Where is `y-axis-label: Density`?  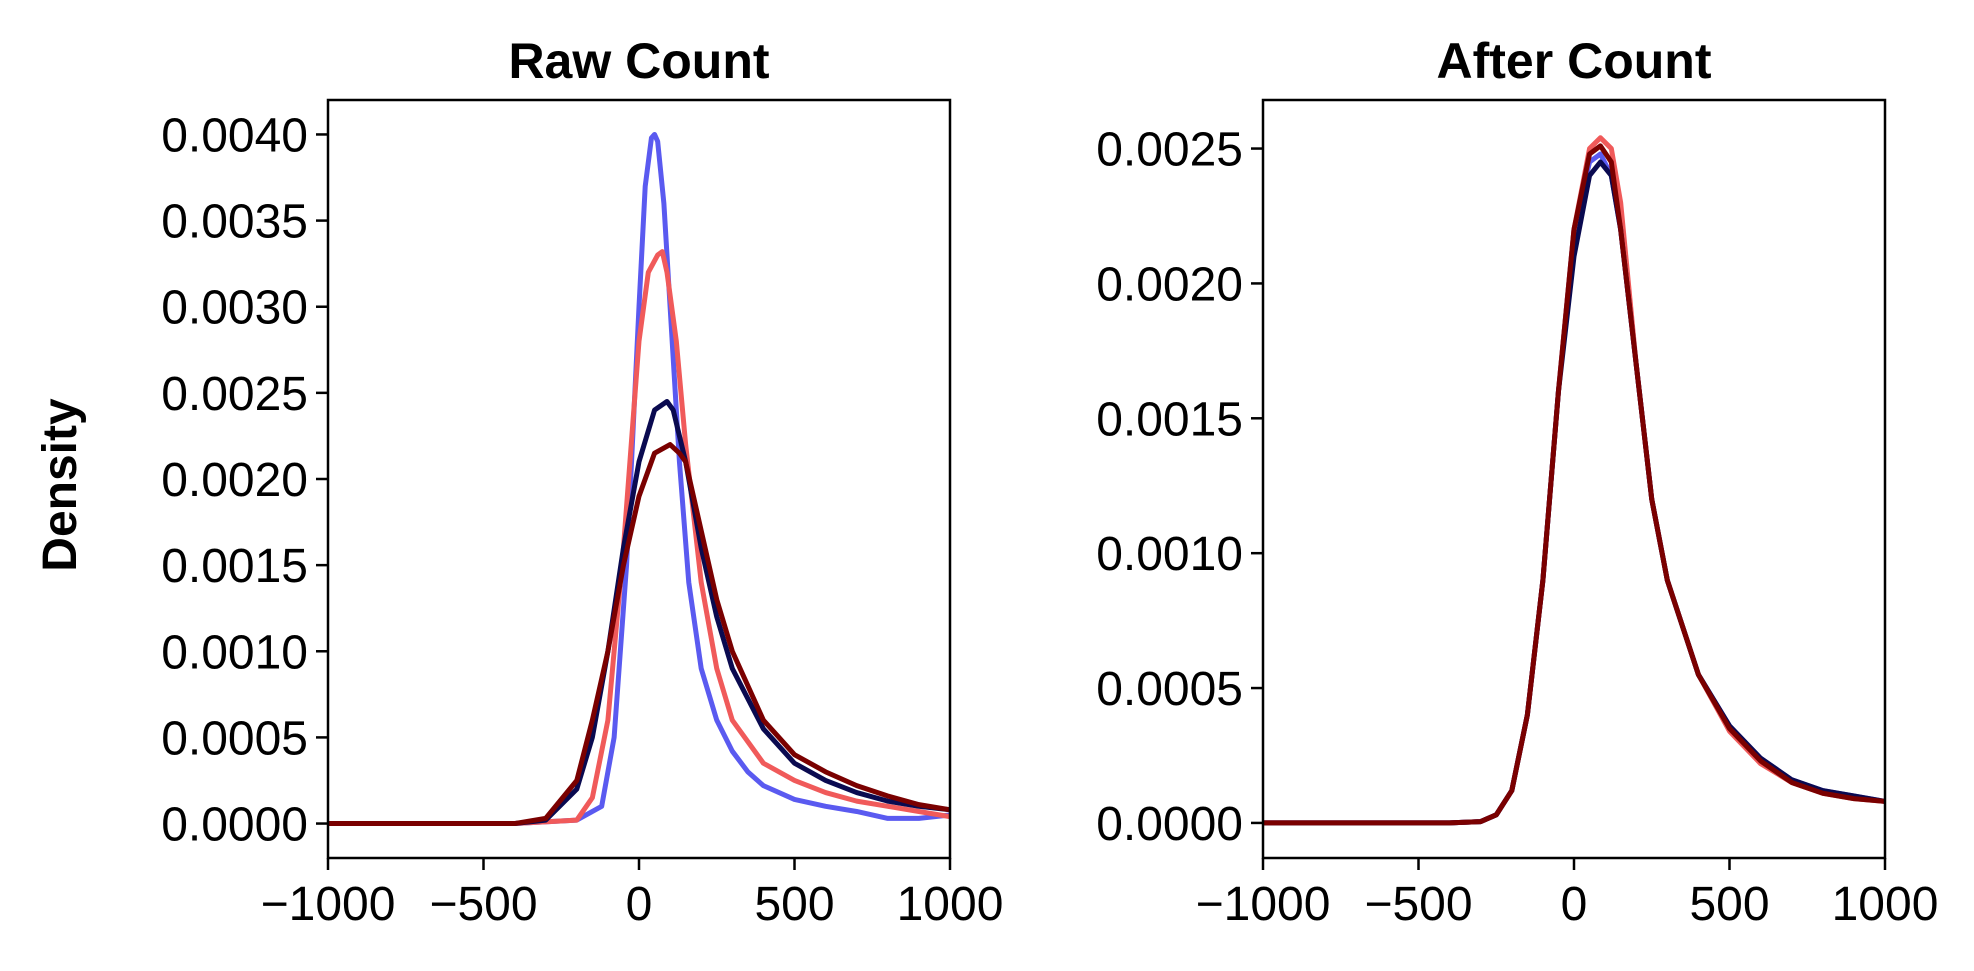
y-axis-label: Density is located at coordinates (60, 485).